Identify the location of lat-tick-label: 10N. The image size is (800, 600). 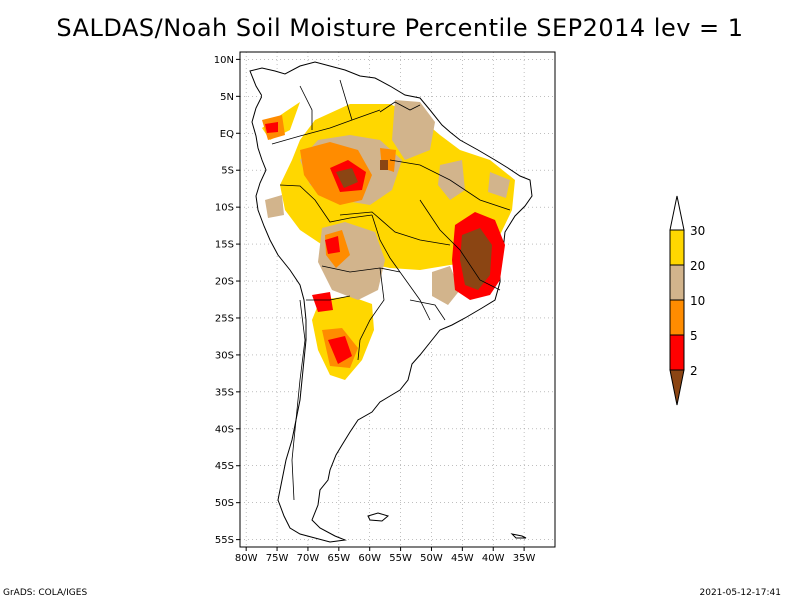
(224, 60).